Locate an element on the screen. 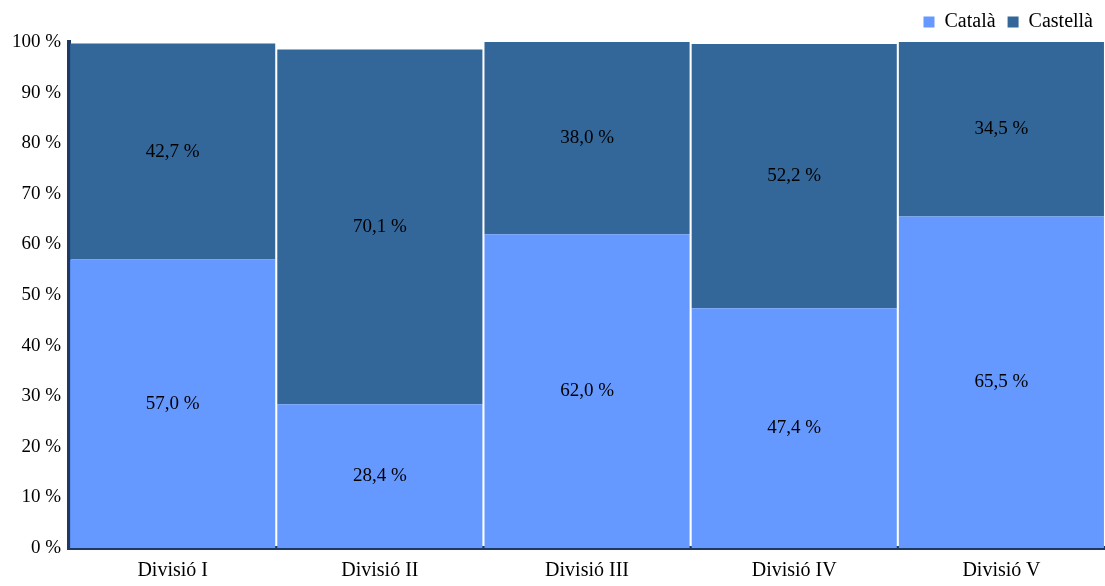  x-tick-label: Divisió III is located at coordinates (587, 569).